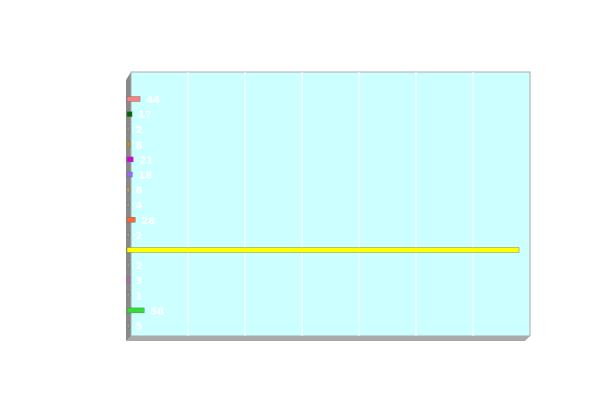 This screenshot has height=408, width=612. I want to click on bar-value-label: 3, so click(139, 281).